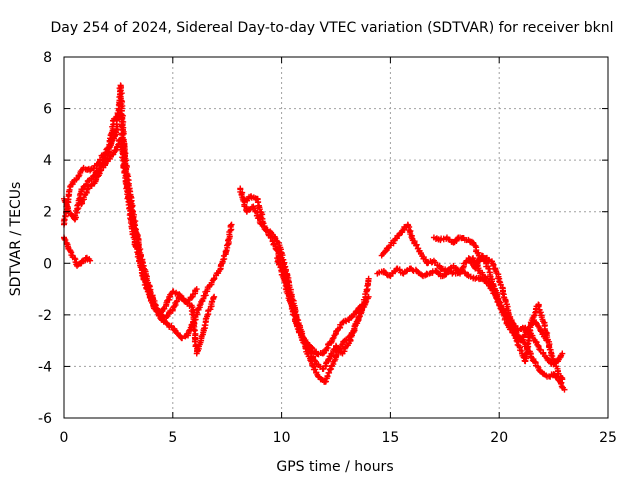 This screenshot has width=640, height=480. I want to click on x-tick-label: 0, so click(64, 438).